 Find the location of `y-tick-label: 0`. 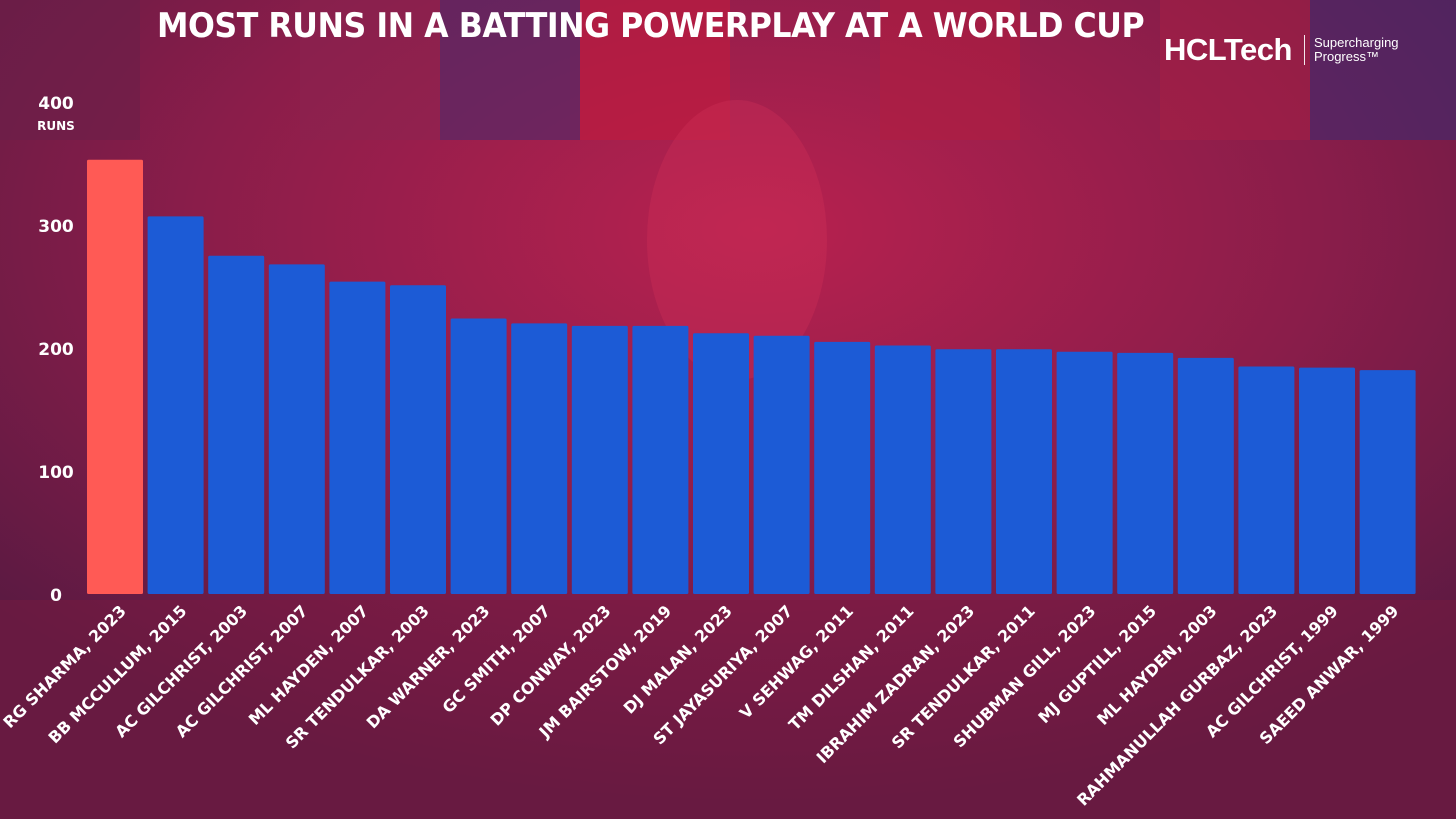

y-tick-label: 0 is located at coordinates (56, 596).